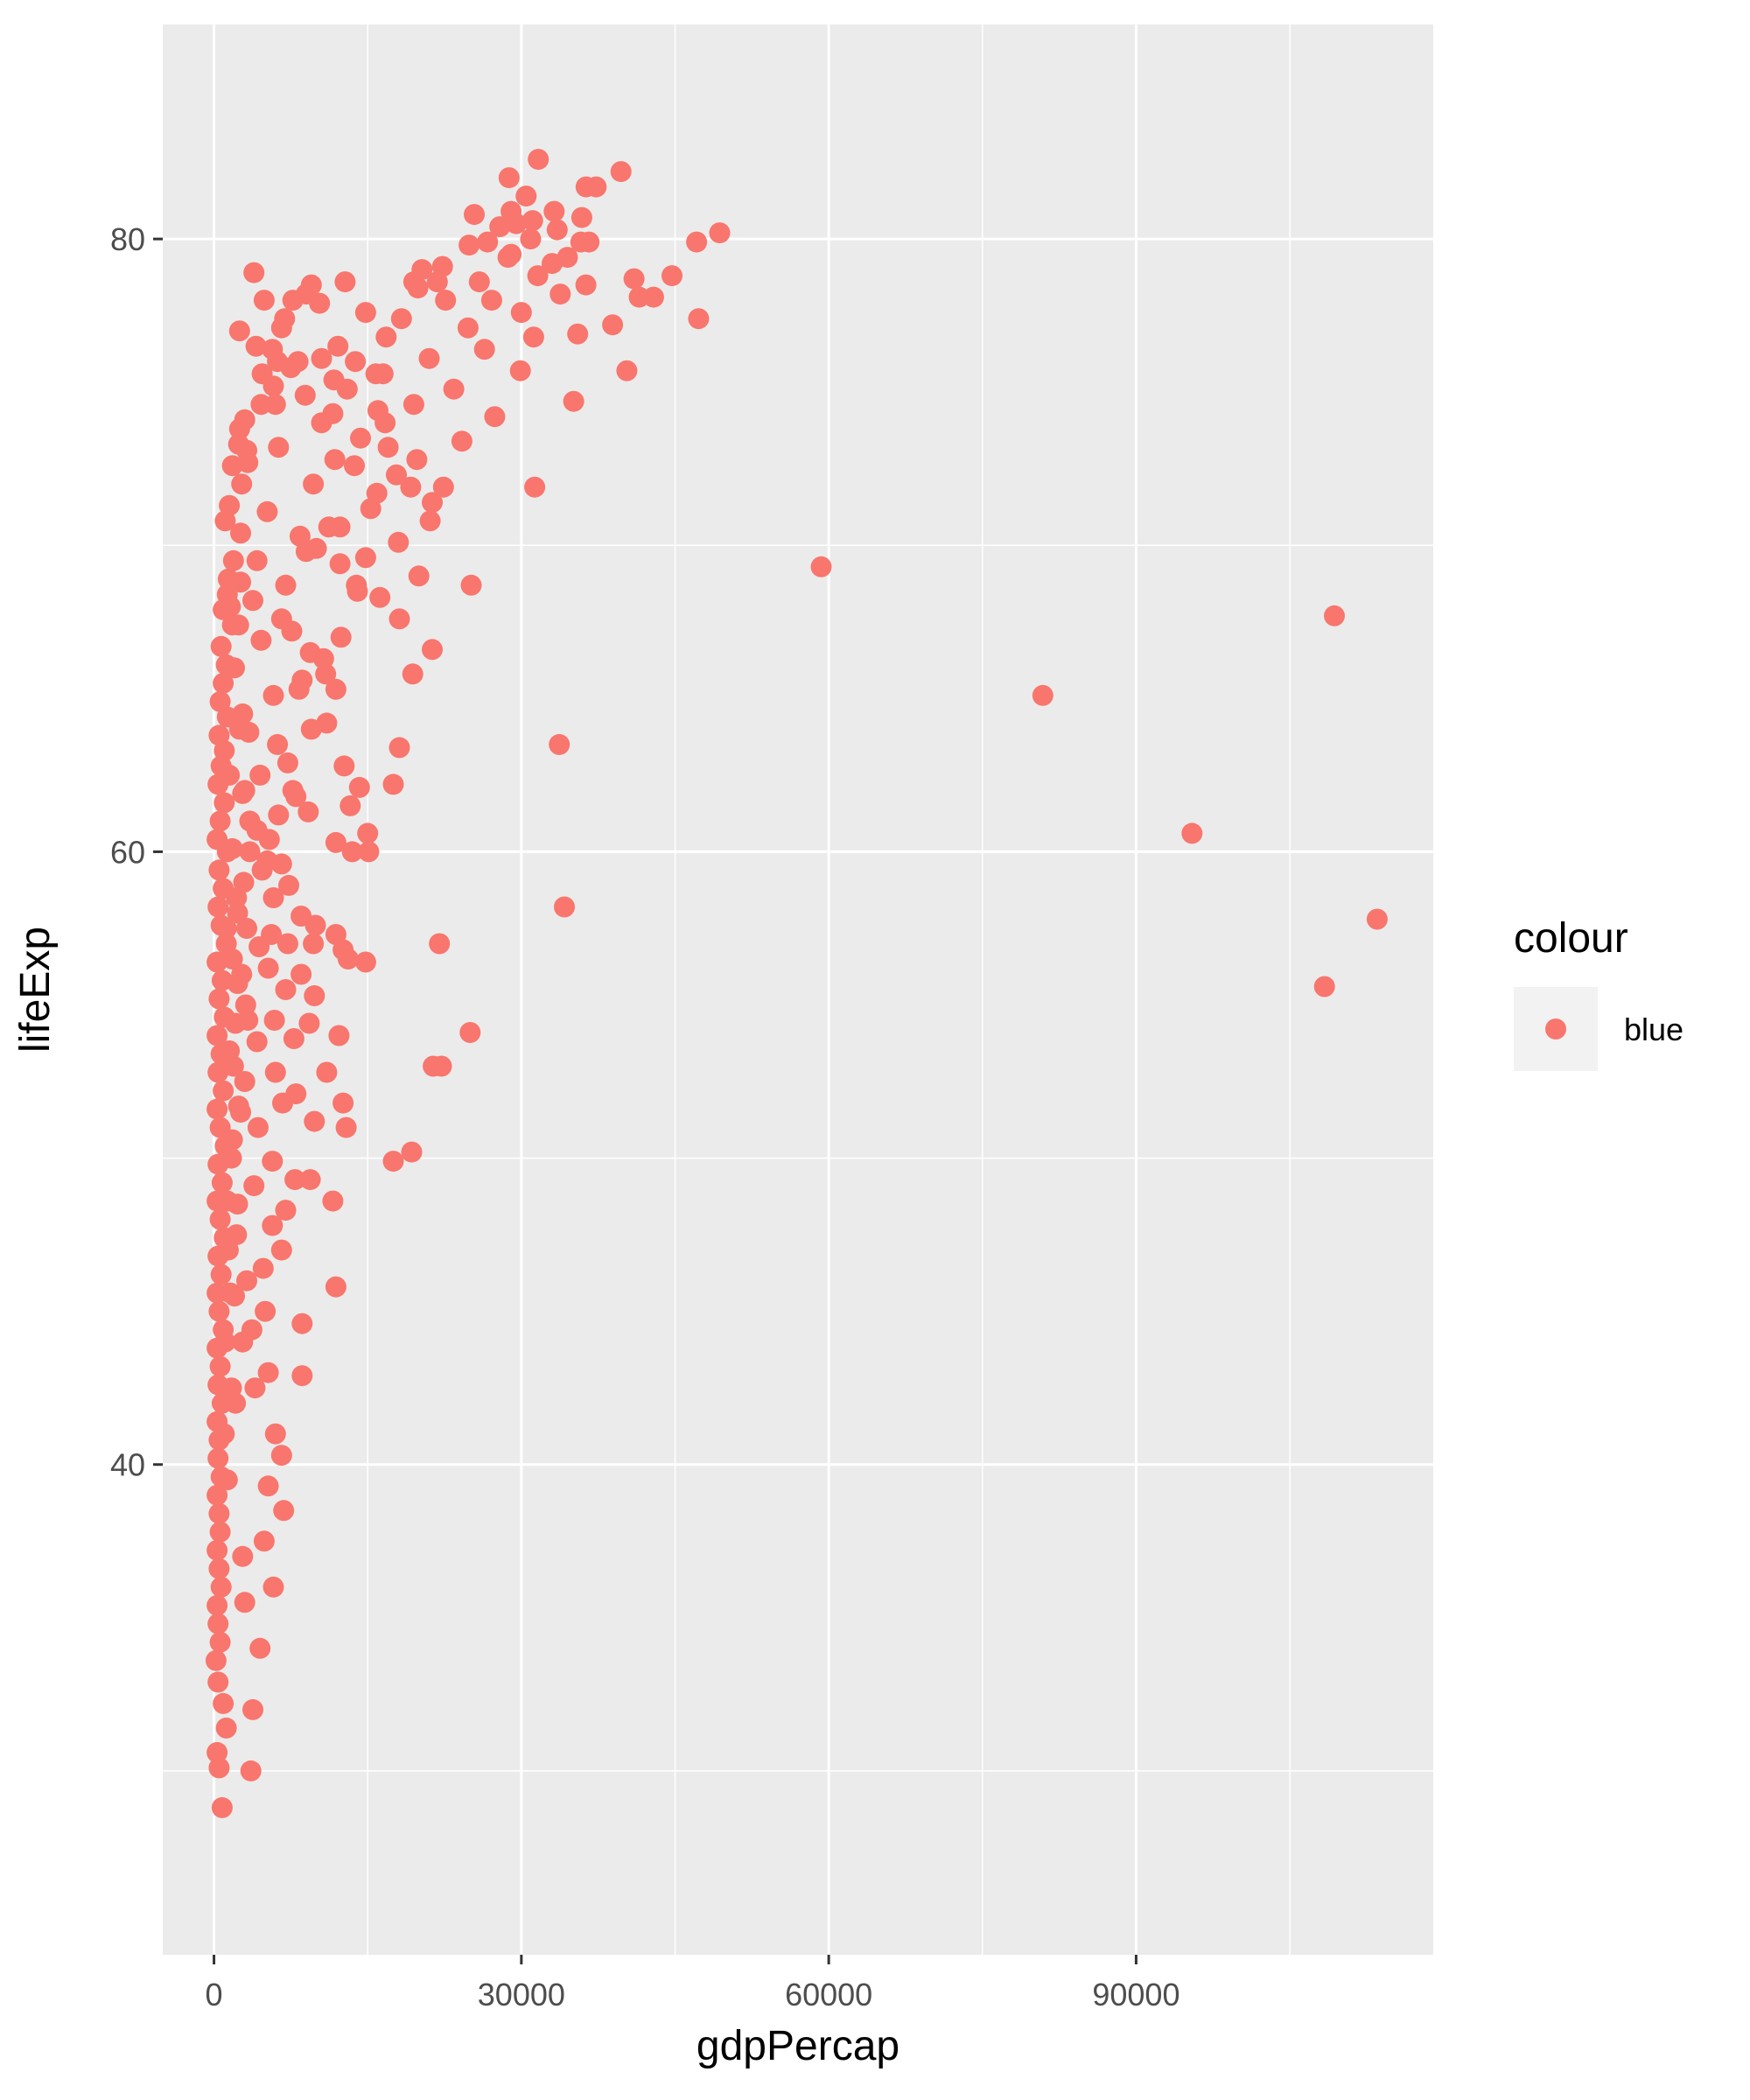  What do you see at coordinates (798, 2046) in the screenshot?
I see `x-axis-title: gdpPercap` at bounding box center [798, 2046].